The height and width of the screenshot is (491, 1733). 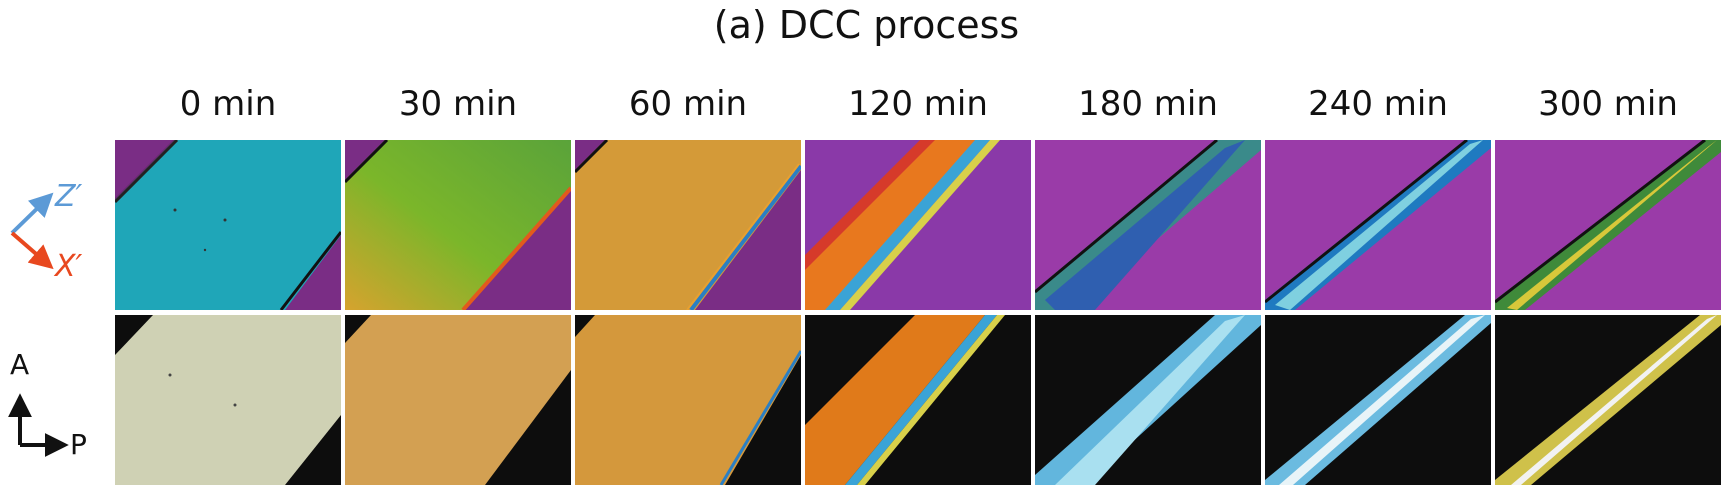 What do you see at coordinates (1608, 104) in the screenshot?
I see `column-label-300: 300 min` at bounding box center [1608, 104].